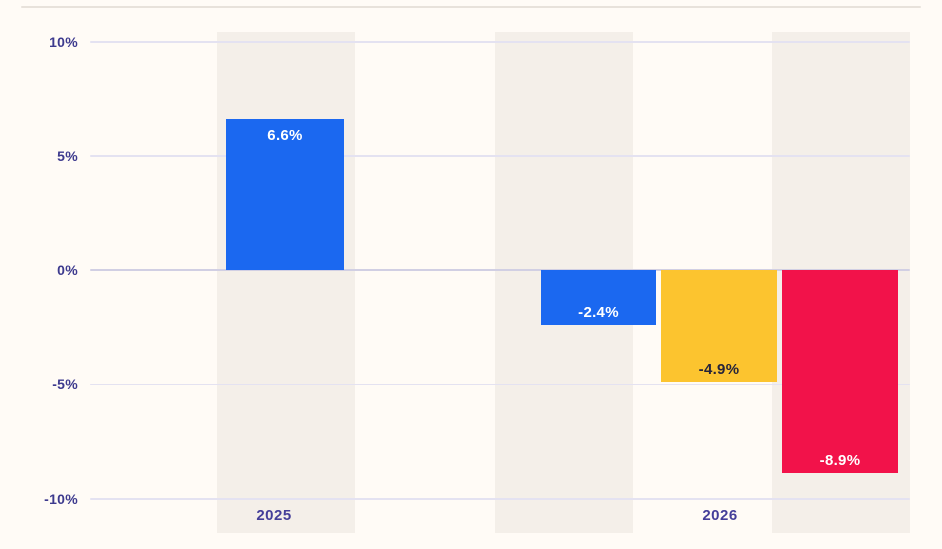 This screenshot has width=942, height=549. I want to click on y-tick-label: -10%, so click(61, 498).